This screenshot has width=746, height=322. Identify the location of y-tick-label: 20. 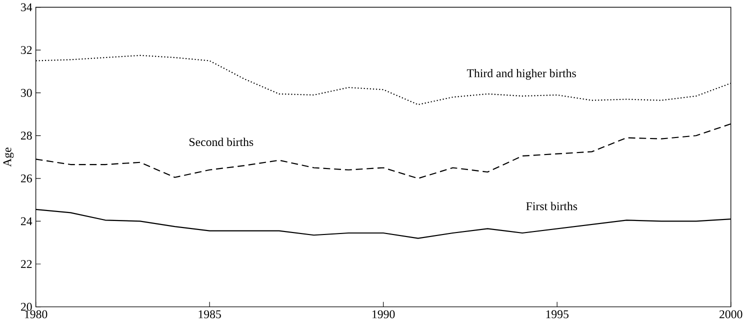
(26, 307).